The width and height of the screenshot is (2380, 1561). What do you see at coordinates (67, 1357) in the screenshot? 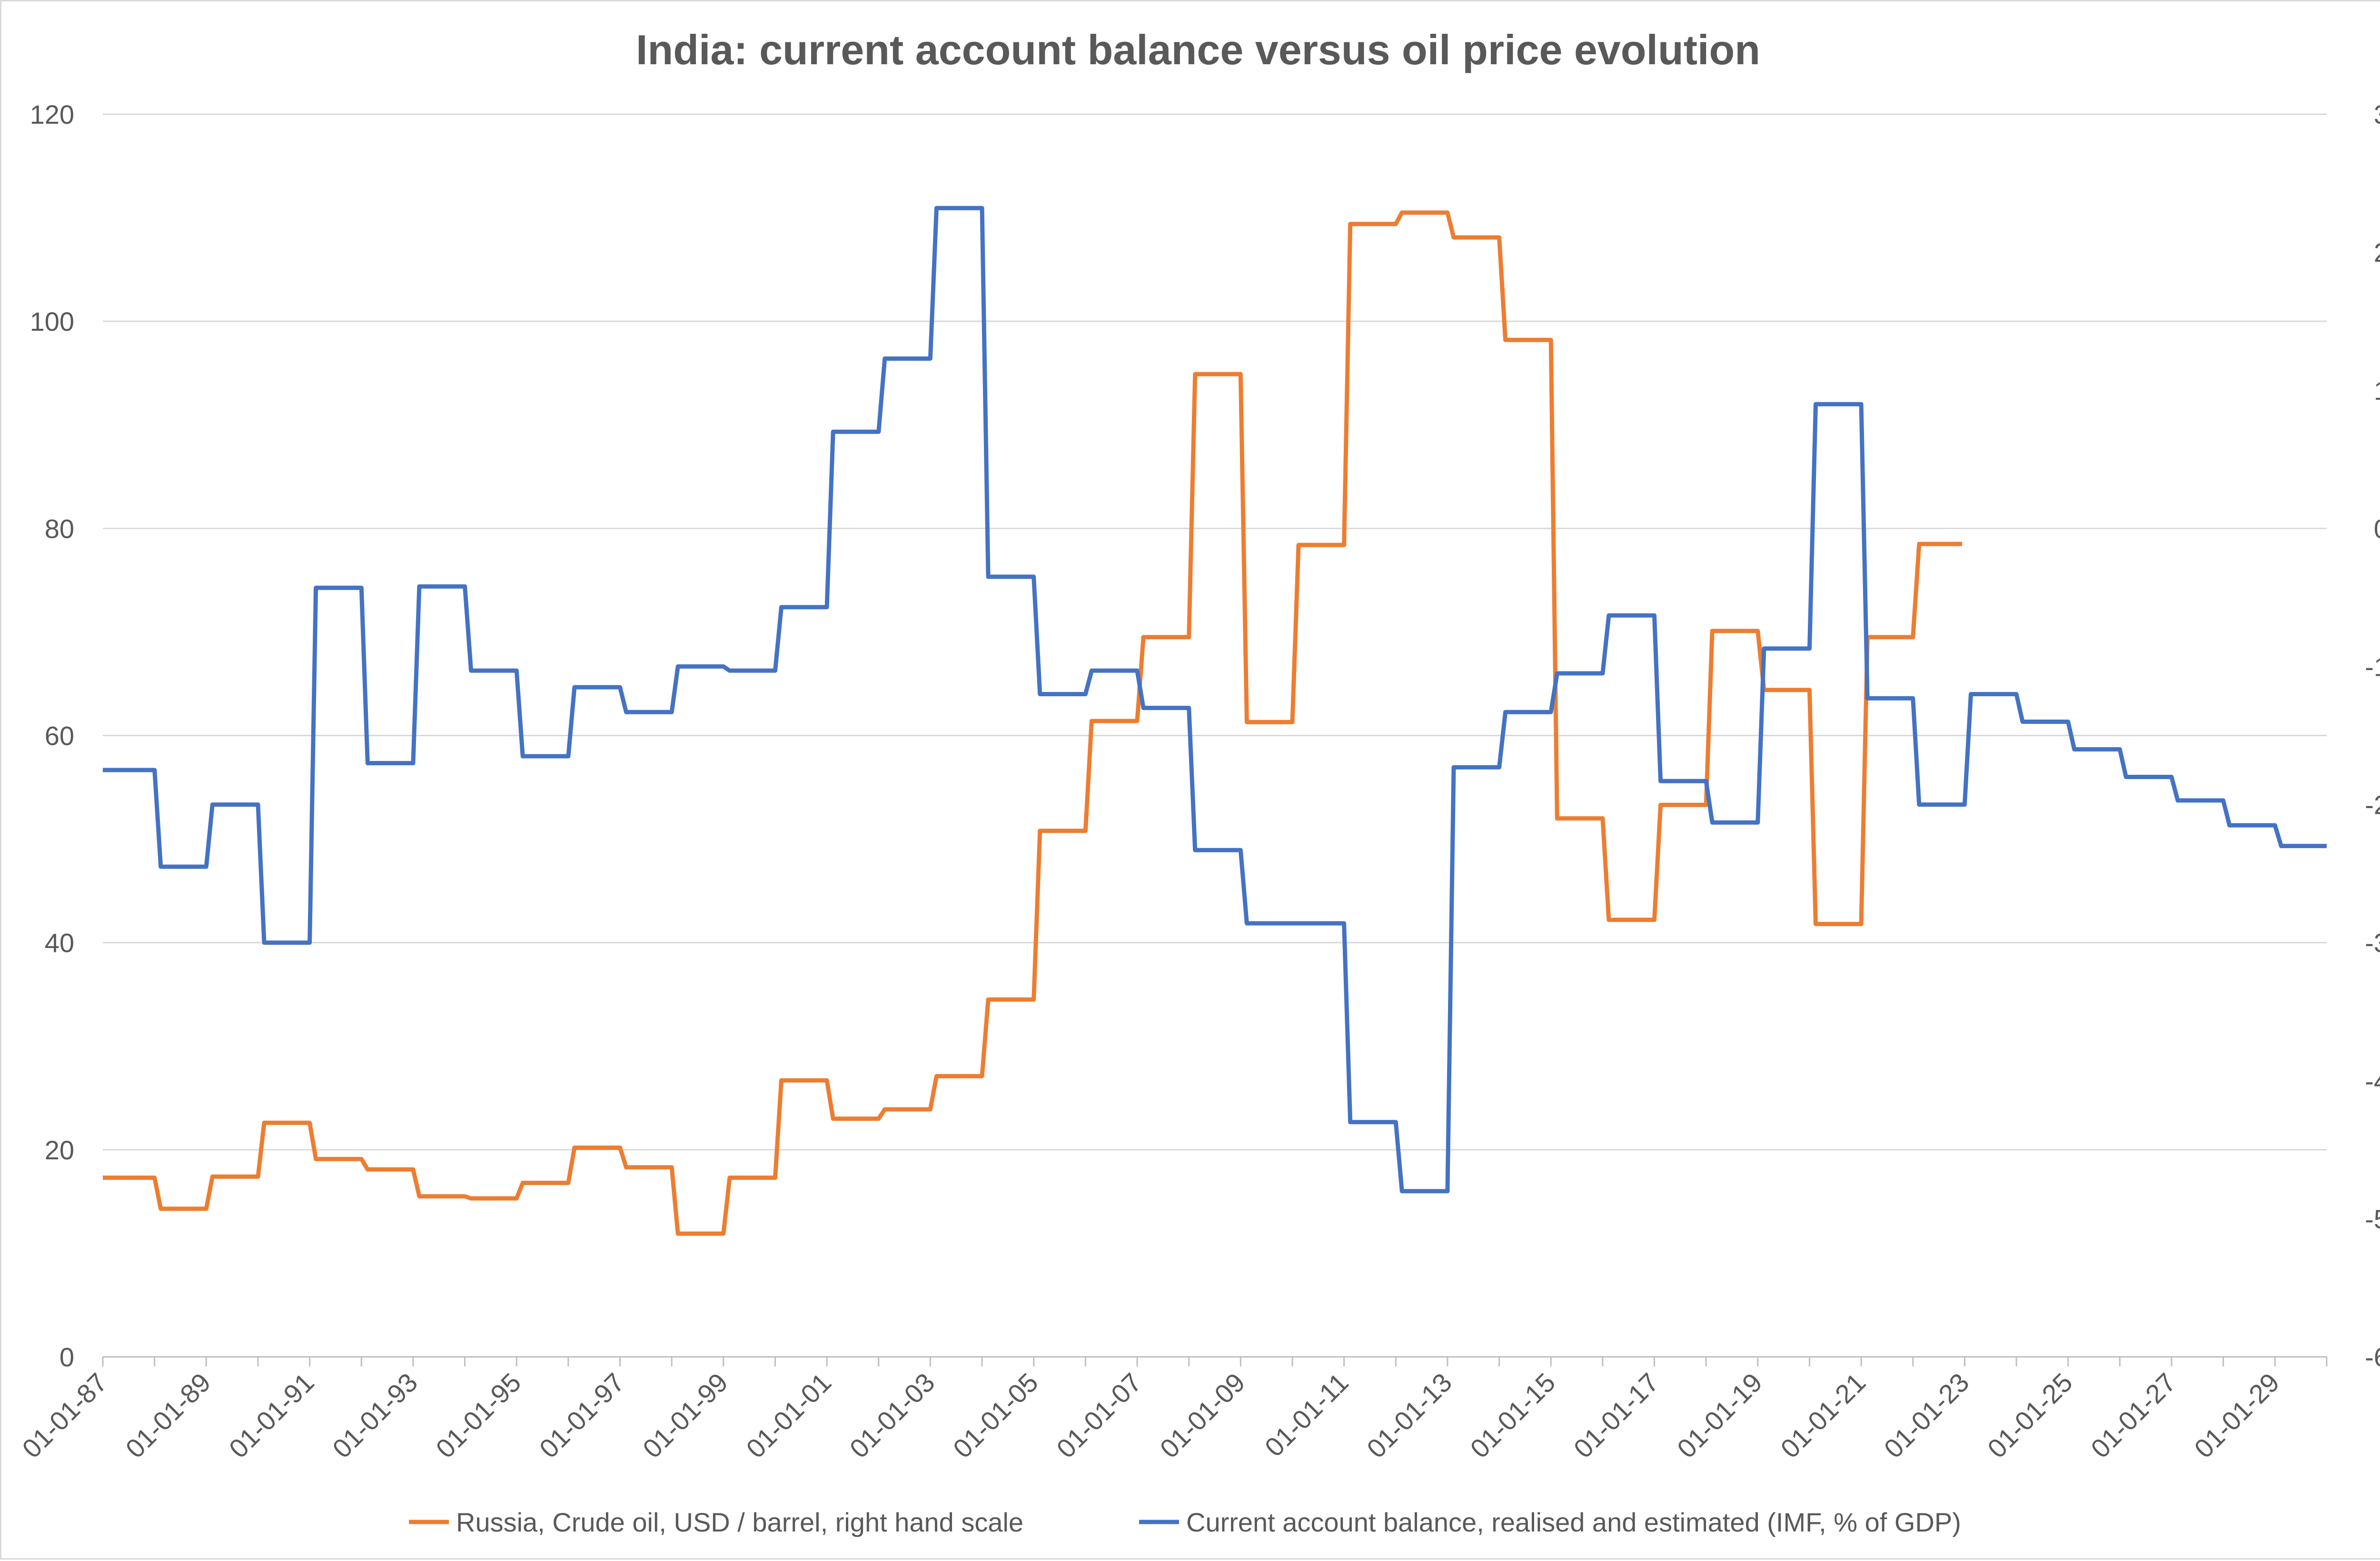
I see `left-tick-label: 0` at bounding box center [67, 1357].